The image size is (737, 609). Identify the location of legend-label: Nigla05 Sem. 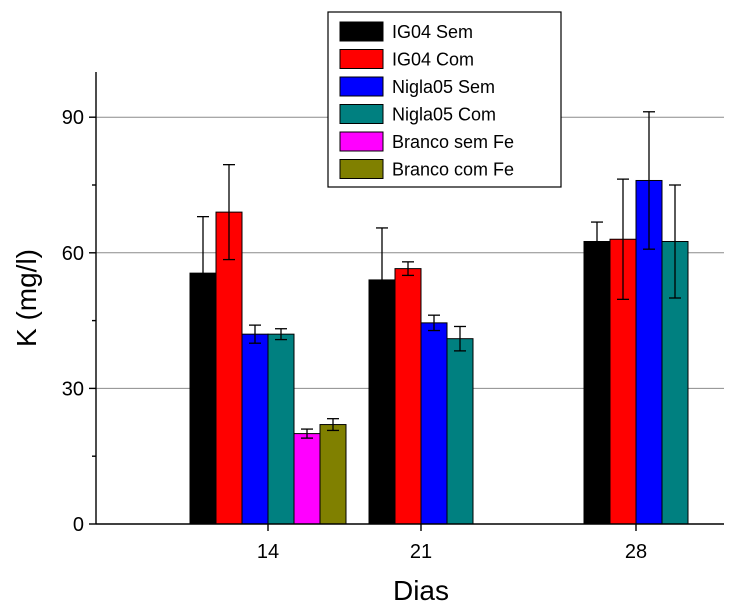
(443, 87).